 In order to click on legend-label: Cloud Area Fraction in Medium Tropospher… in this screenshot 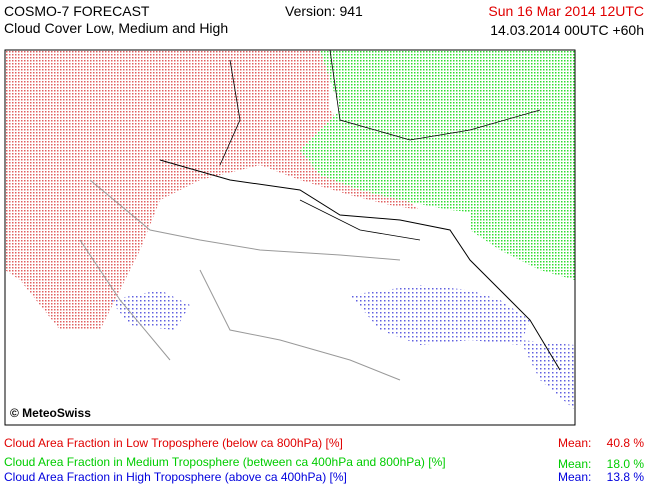, I will do `click(225, 462)`.